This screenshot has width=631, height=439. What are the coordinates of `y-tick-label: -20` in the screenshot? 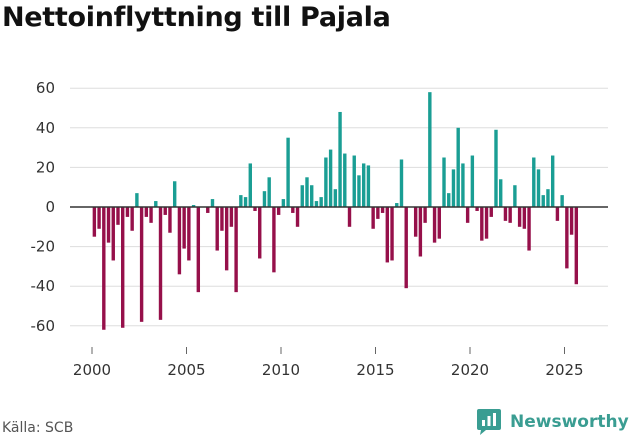 It's located at (43, 247).